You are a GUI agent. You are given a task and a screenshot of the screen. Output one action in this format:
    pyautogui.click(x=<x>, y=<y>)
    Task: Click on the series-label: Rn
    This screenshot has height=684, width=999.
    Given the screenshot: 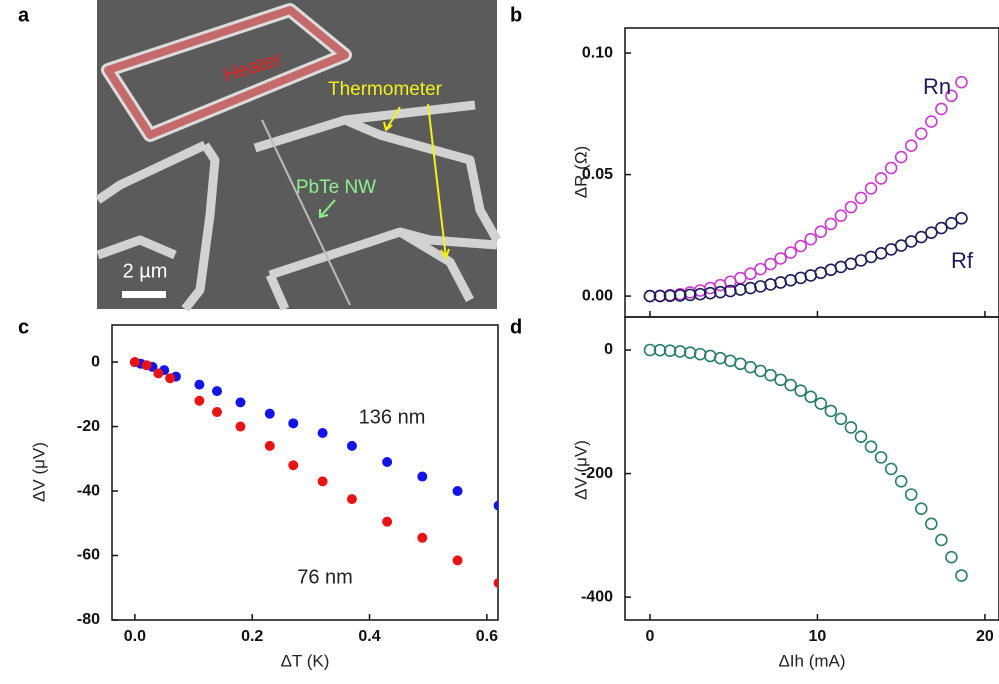 What is the action you would take?
    pyautogui.click(x=937, y=86)
    